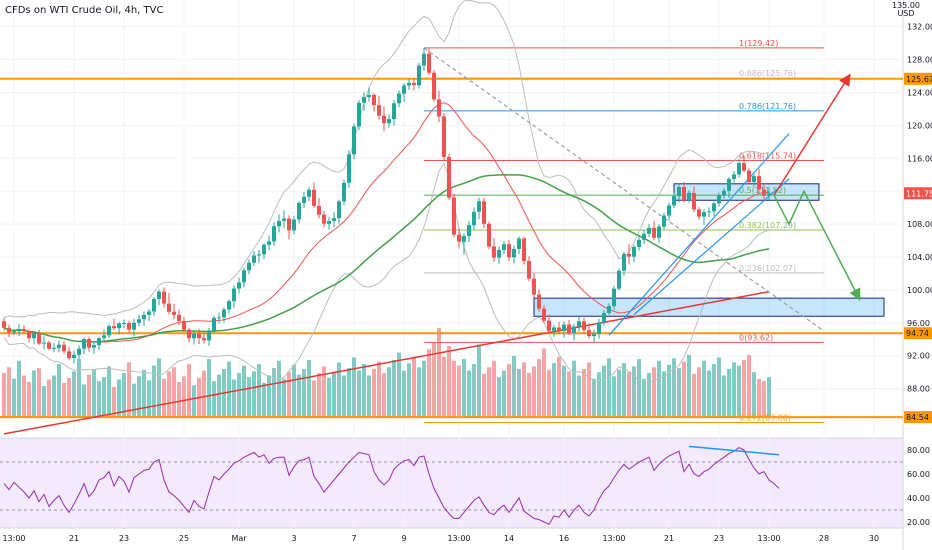 The width and height of the screenshot is (932, 550). I want to click on time-tick-label: 21, so click(669, 538).